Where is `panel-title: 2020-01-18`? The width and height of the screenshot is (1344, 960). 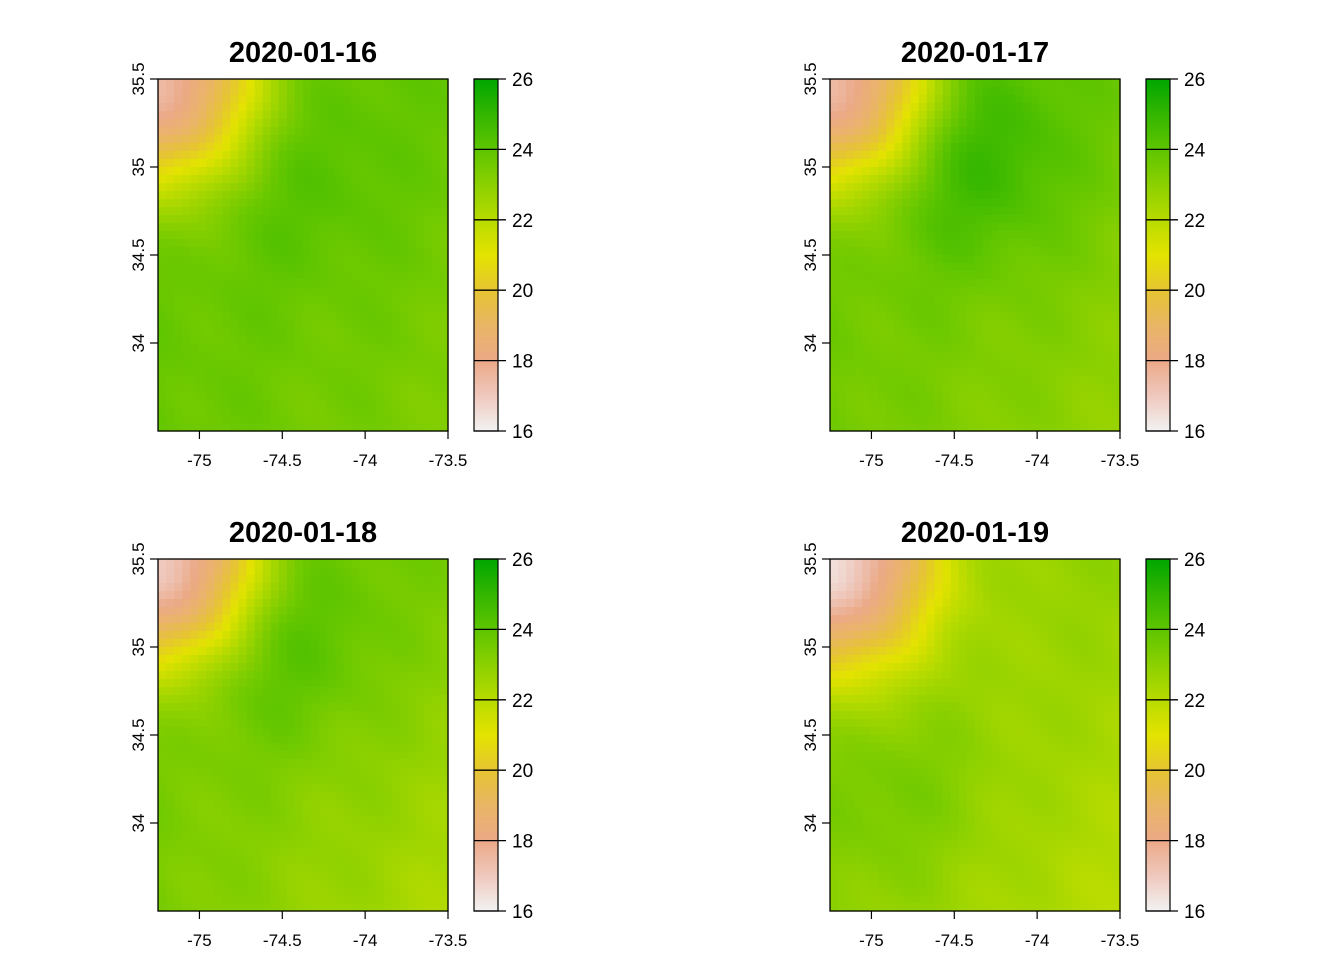 panel-title: 2020-01-18 is located at coordinates (303, 533).